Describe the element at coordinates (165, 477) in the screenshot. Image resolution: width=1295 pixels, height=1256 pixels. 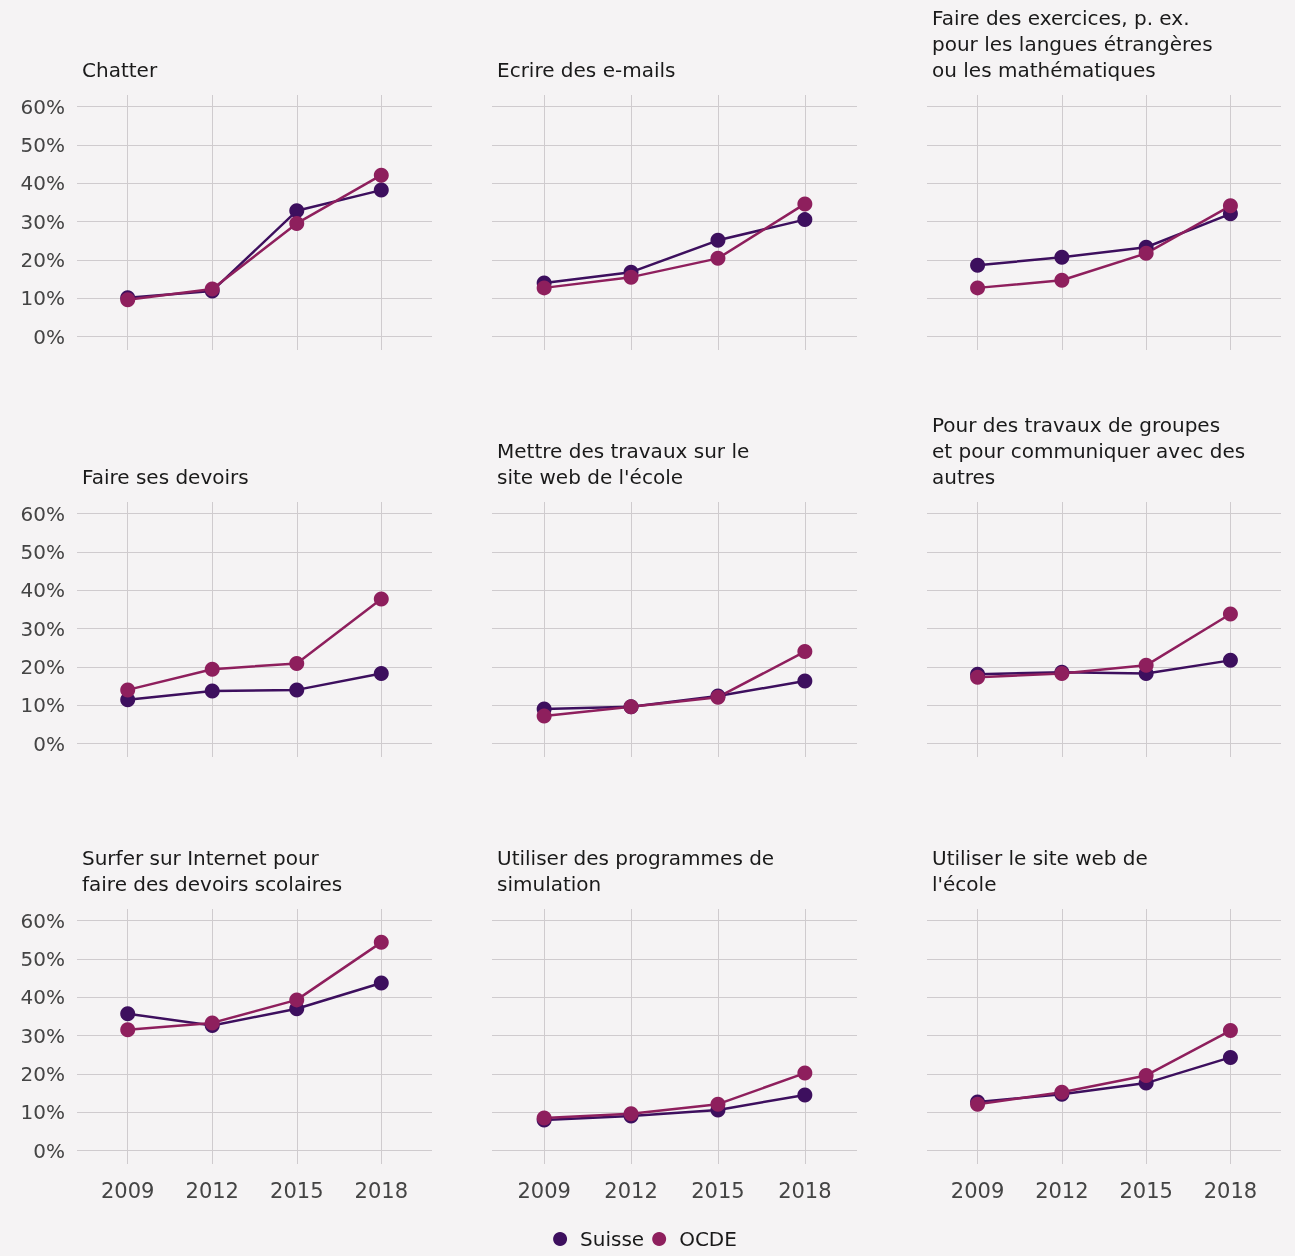
I see `chart-title: Faire ses devoirs` at that location.